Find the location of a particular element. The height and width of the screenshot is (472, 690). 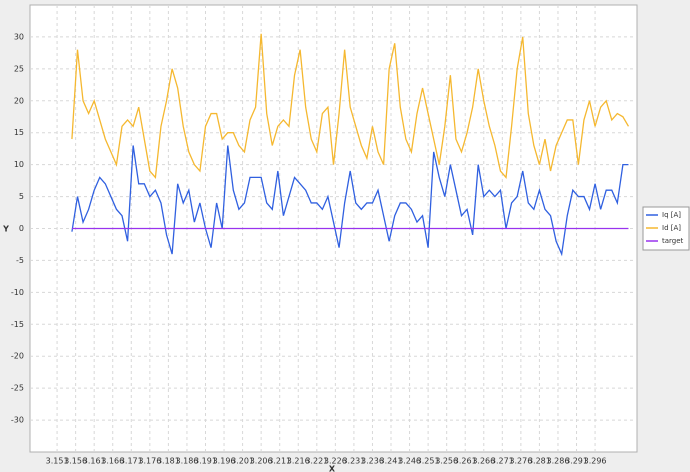

y-tick-label: -5 is located at coordinates (20, 260).